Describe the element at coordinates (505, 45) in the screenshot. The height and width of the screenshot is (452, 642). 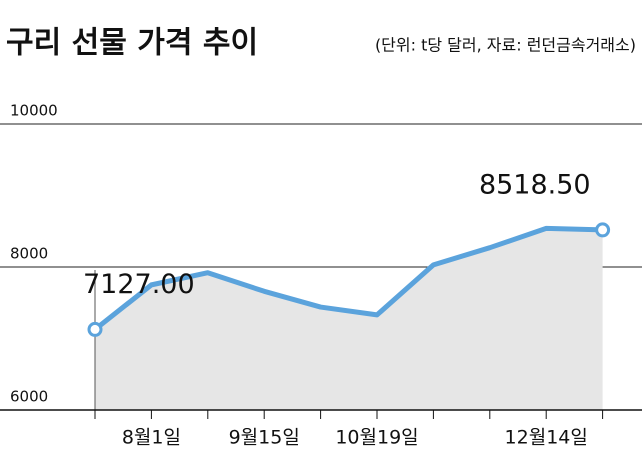
I see `chart-subtitle: (단위: t당 달러, 자료: 런던금속거래소)` at that location.